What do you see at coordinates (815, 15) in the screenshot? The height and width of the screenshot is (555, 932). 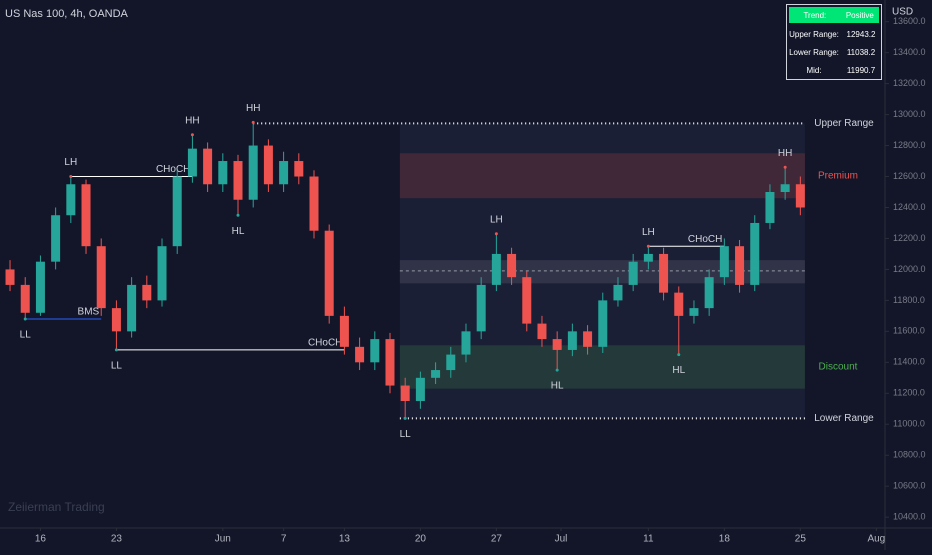 I see `table-label: Trend:` at bounding box center [815, 15].